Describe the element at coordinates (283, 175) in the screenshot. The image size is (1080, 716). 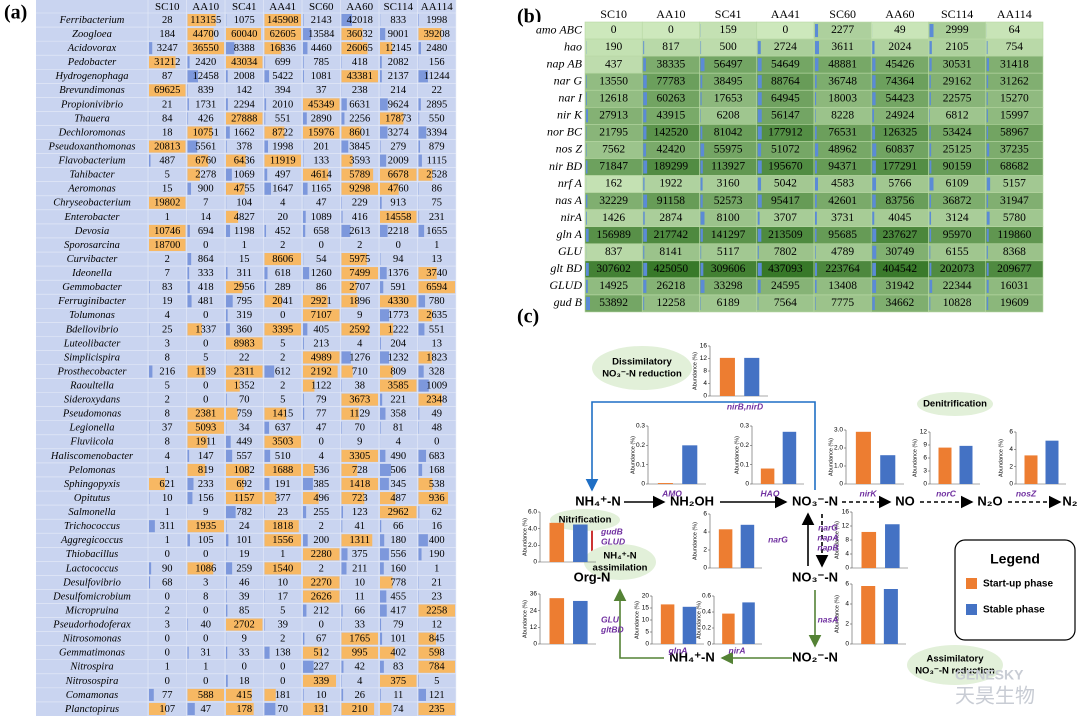
I see `cell-value: 497` at that location.